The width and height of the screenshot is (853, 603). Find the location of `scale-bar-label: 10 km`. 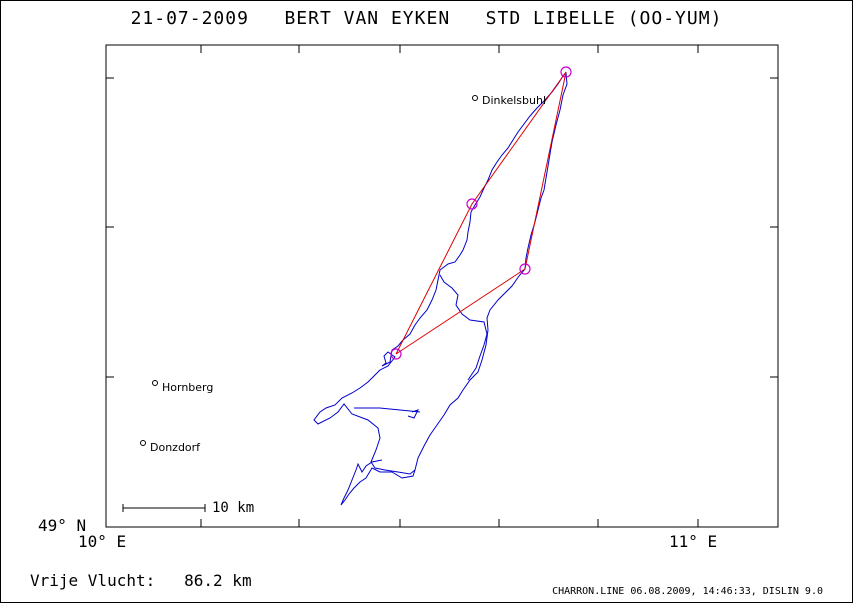

scale-bar-label: 10 km is located at coordinates (233, 508).